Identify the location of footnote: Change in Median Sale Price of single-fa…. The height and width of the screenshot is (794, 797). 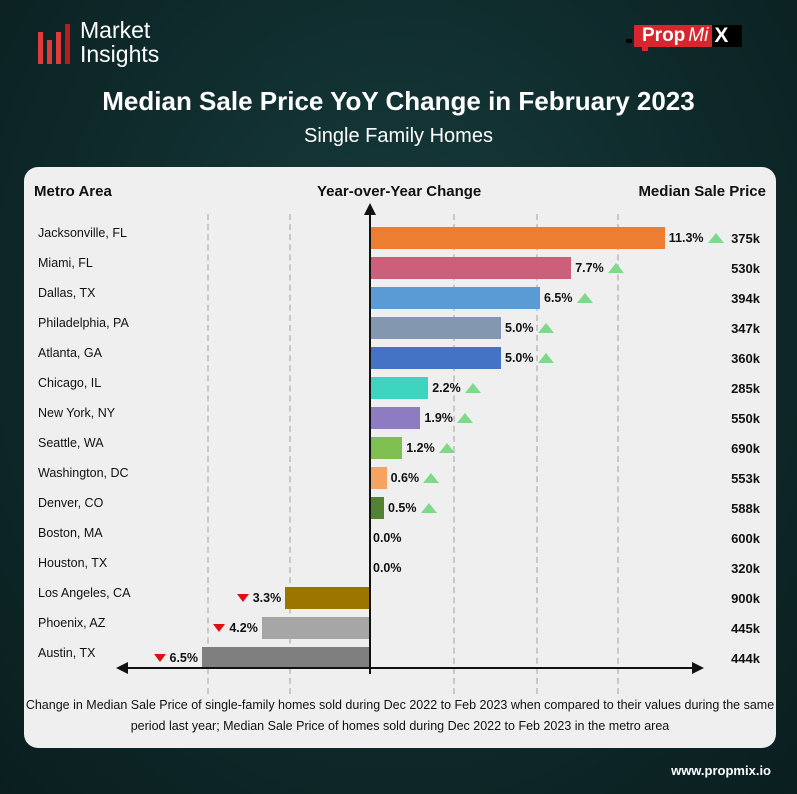
(400, 715).